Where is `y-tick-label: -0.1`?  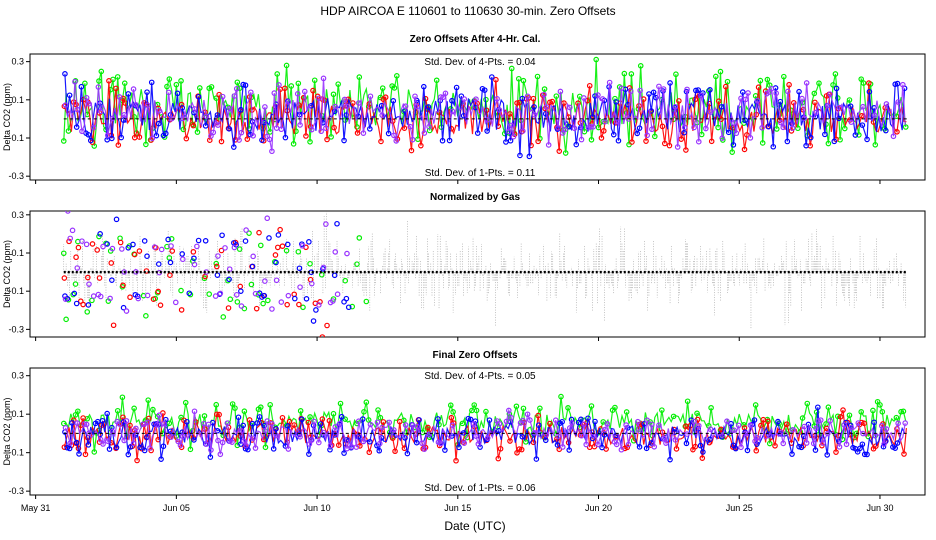 y-tick-label: -0.1 is located at coordinates (16, 453).